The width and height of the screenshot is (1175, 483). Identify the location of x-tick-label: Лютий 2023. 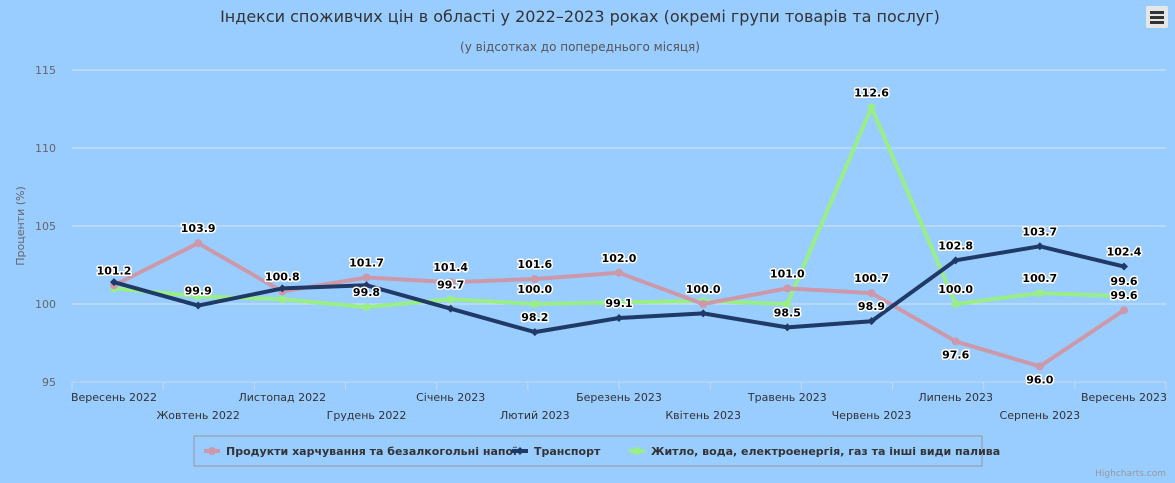
(535, 415).